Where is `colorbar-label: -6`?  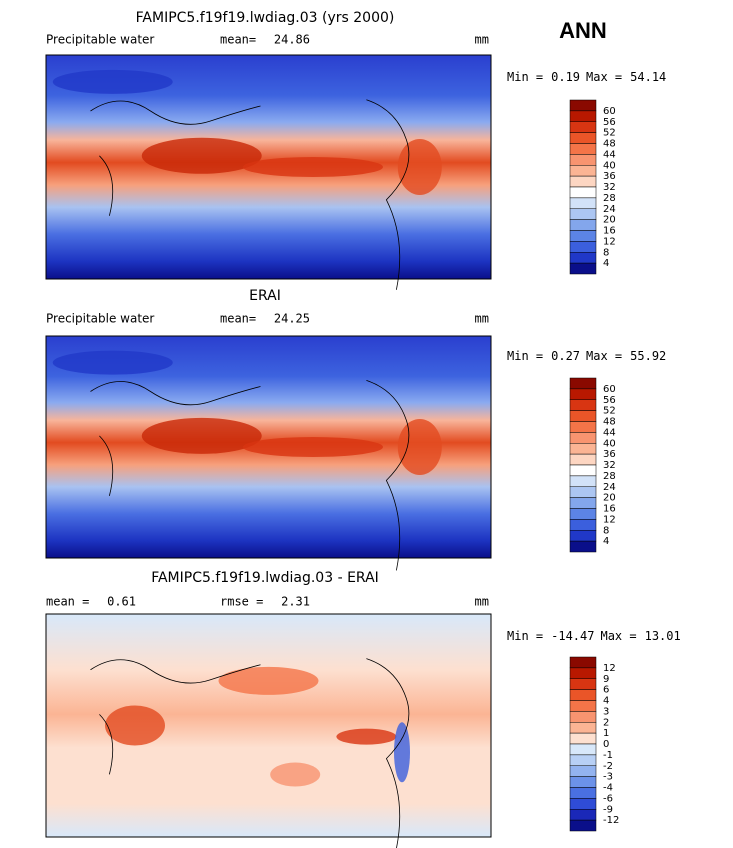
colorbar-label: -6 is located at coordinates (608, 798).